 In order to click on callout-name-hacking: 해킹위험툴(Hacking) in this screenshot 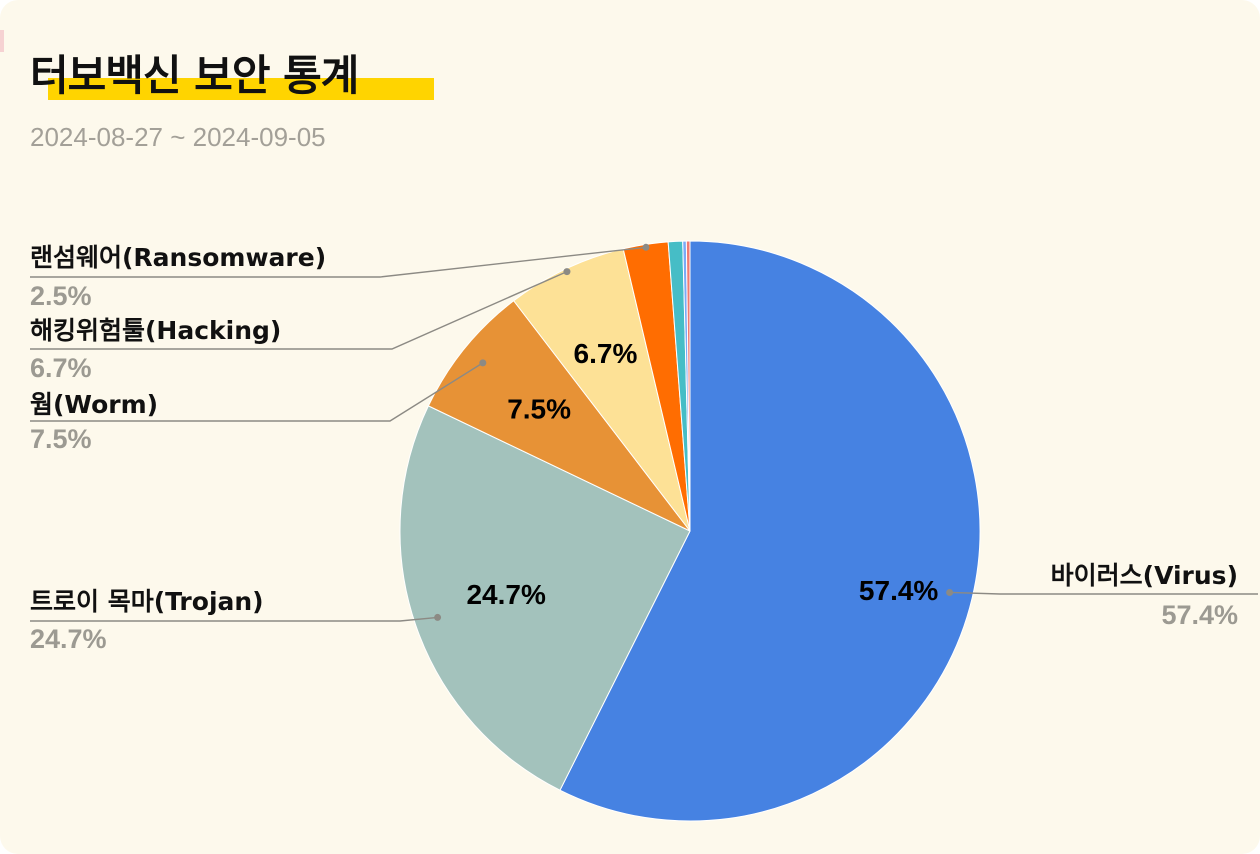, I will do `click(155, 330)`.